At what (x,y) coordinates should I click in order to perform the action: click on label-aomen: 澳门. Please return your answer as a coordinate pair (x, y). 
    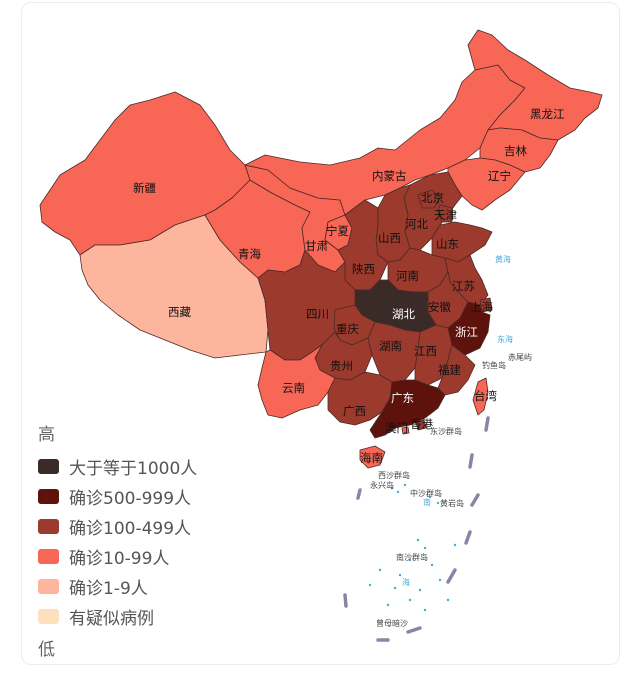
    Looking at the image, I should click on (396, 428).